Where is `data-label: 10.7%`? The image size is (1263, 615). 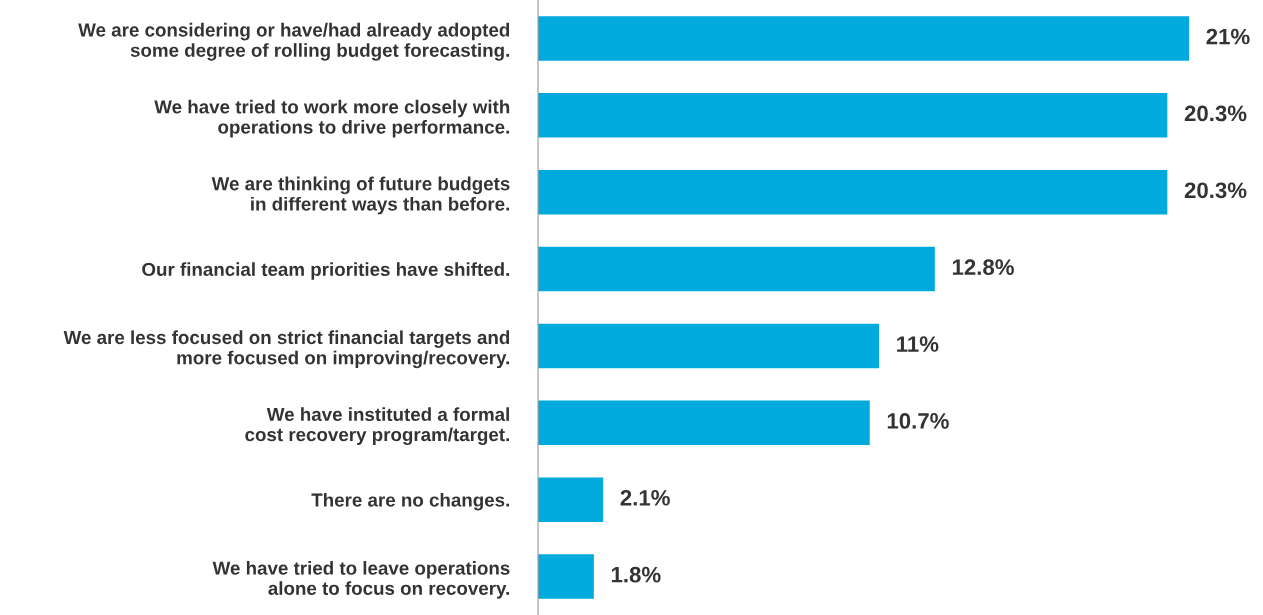
data-label: 10.7% is located at coordinates (918, 421).